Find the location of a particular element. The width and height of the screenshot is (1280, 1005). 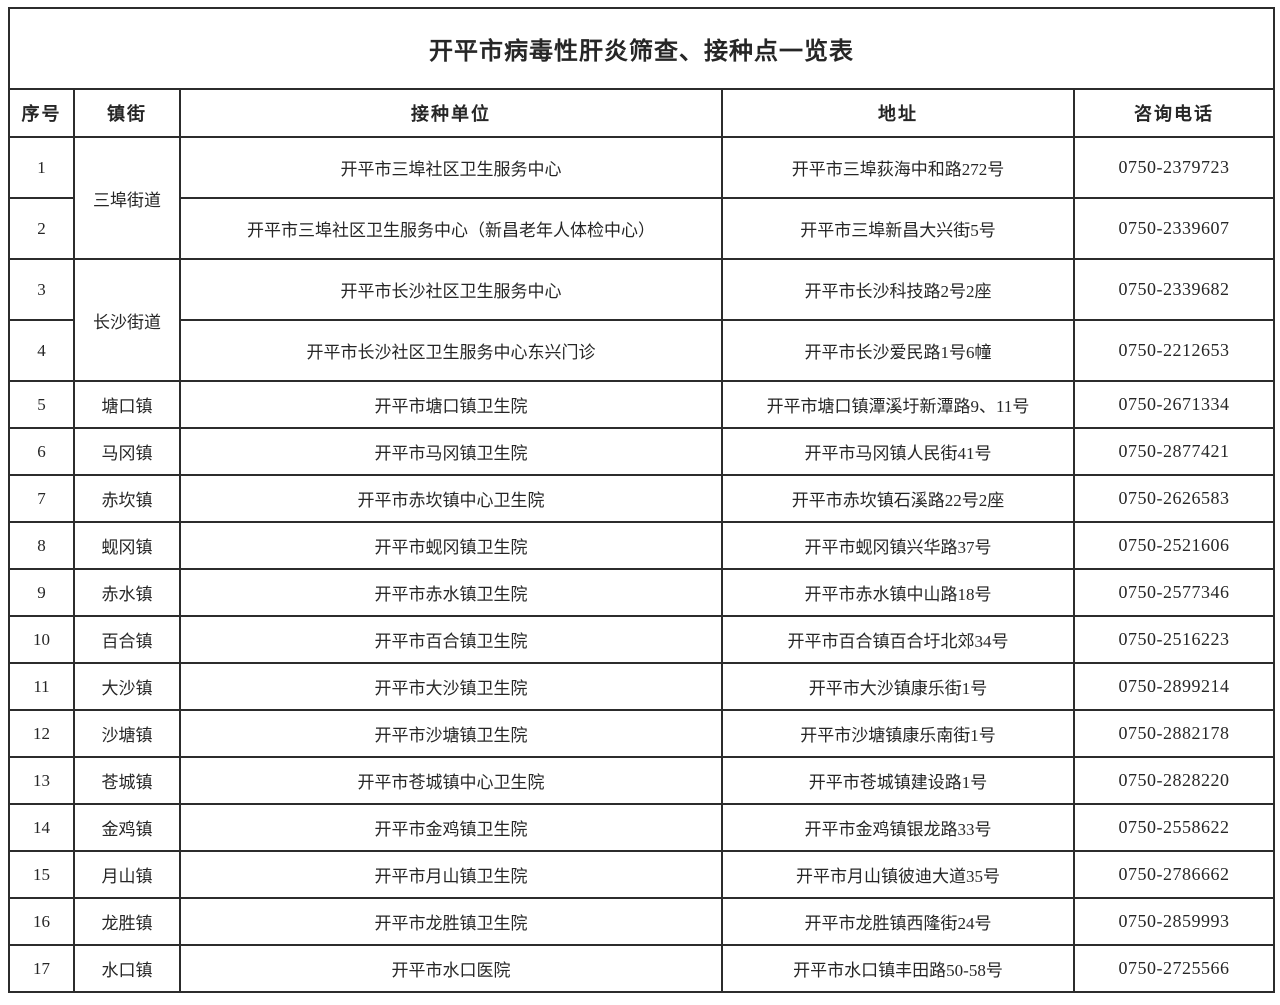

phone-cell: 0750-2558622 is located at coordinates (1174, 827).